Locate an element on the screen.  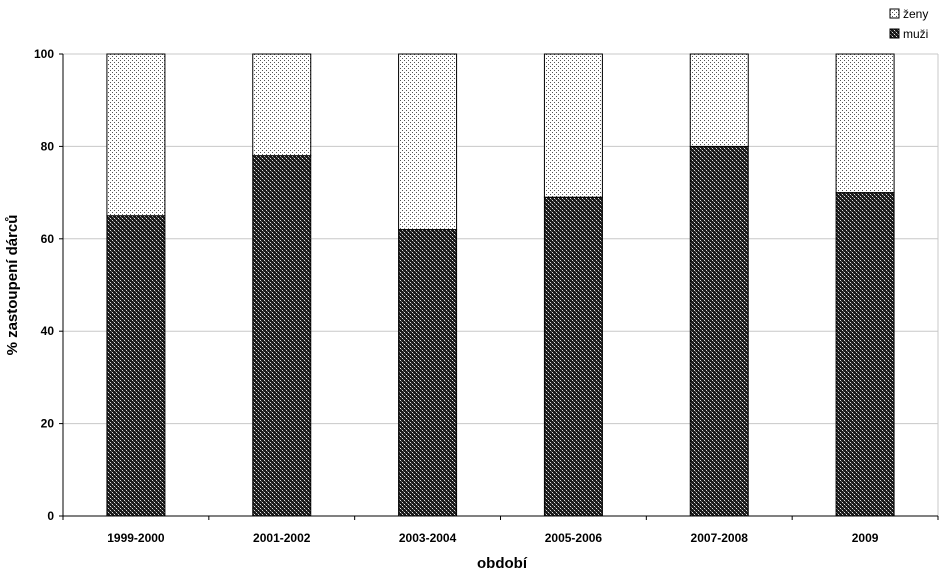
y-tick-label: 20 is located at coordinates (48, 424).